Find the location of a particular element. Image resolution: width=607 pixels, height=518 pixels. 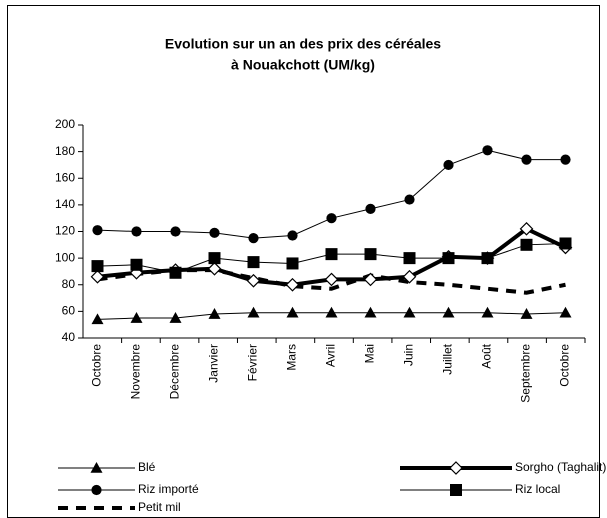

x-tick-label: Mai is located at coordinates (370, 353).